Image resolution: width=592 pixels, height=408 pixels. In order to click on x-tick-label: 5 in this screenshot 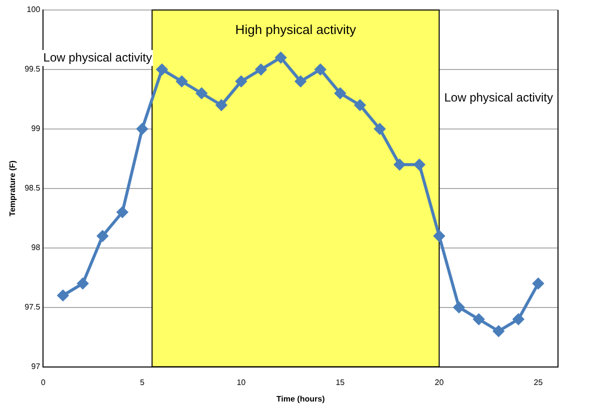, I will do `click(142, 382)`.